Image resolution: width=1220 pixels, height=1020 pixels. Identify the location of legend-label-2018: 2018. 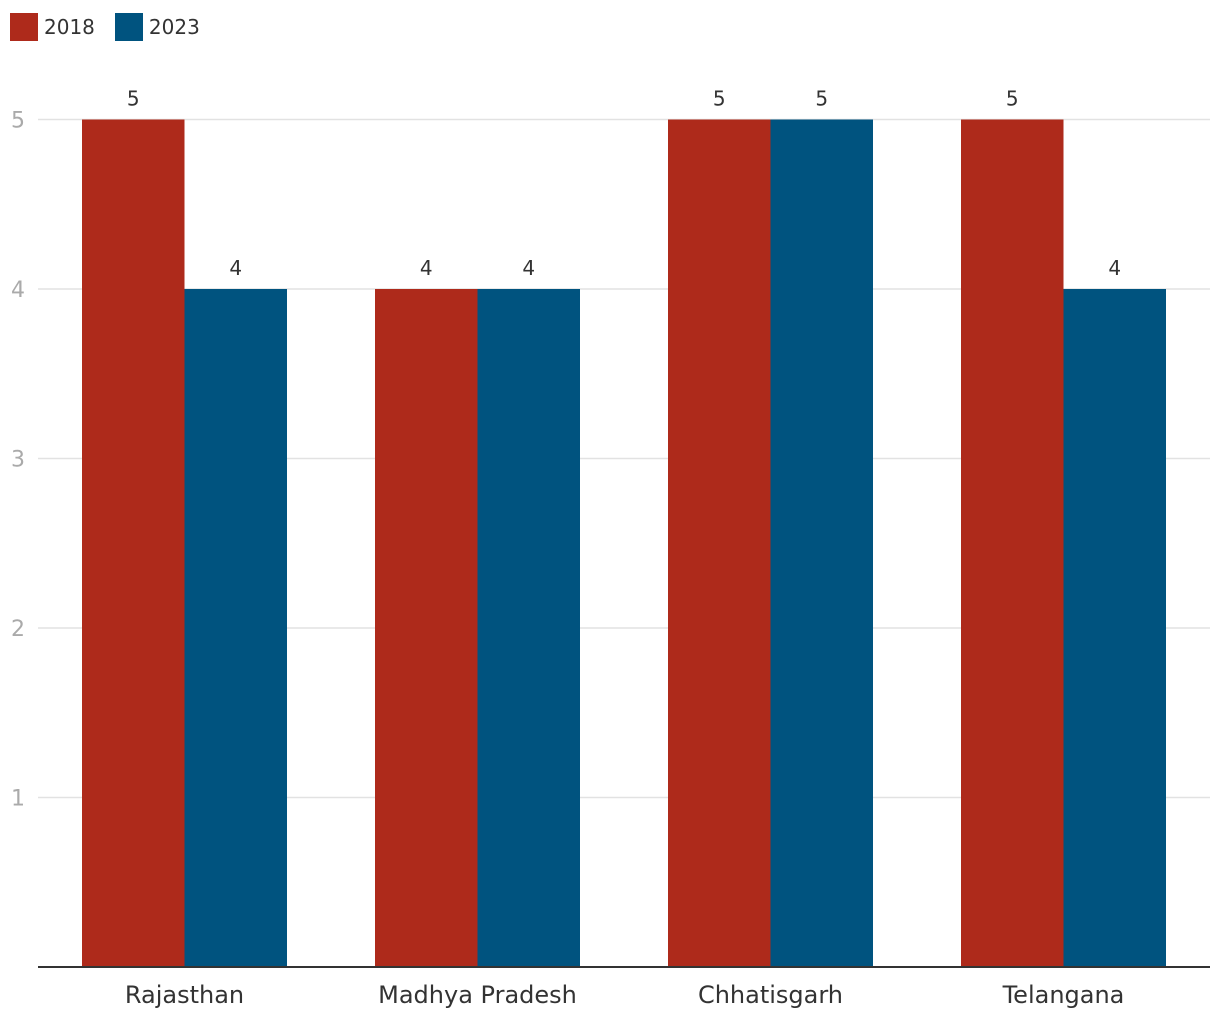
(69, 27).